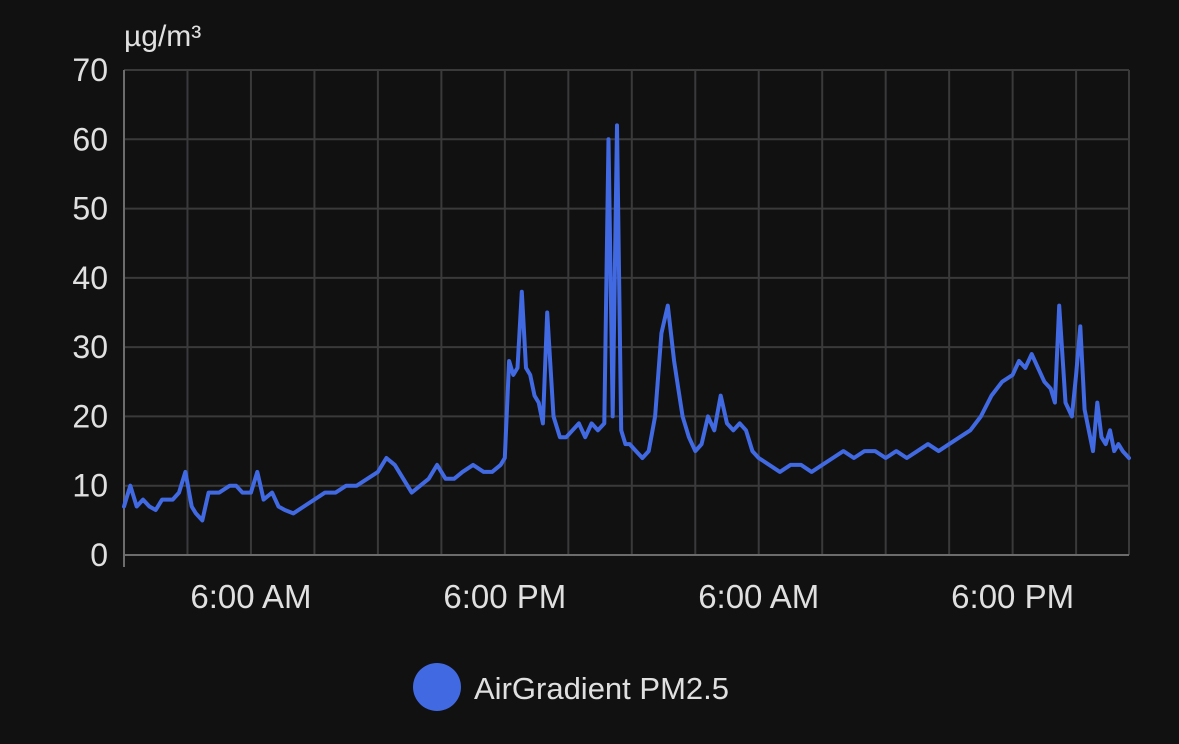 The width and height of the screenshot is (1179, 744). Describe the element at coordinates (99, 555) in the screenshot. I see `y-tick-label: 0` at that location.